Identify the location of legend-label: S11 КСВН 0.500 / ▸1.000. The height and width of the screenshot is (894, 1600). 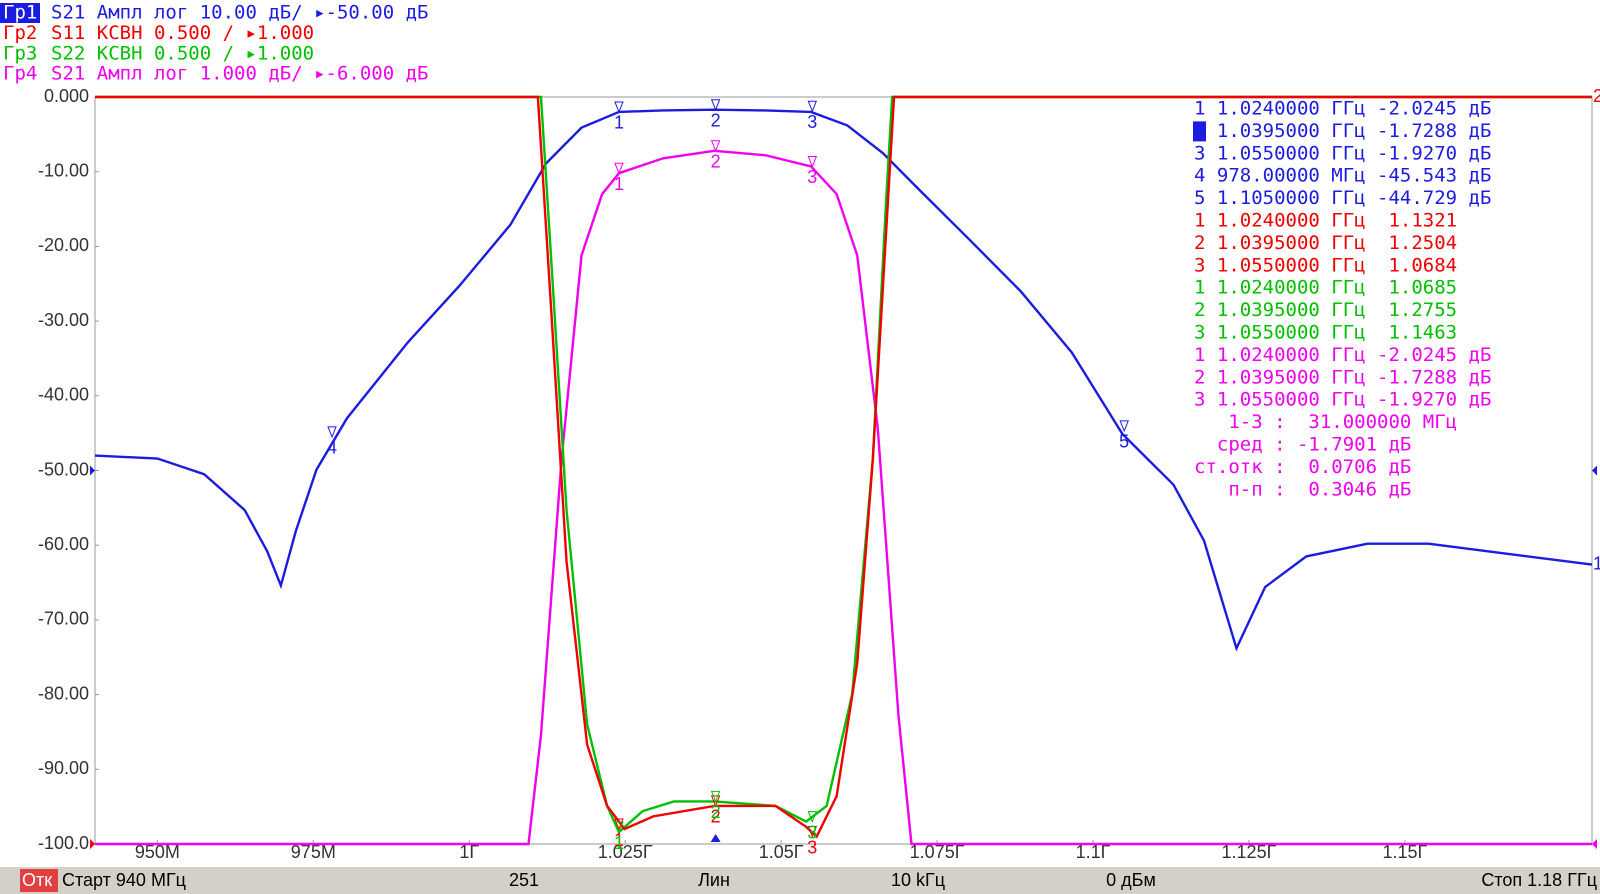
(182, 33).